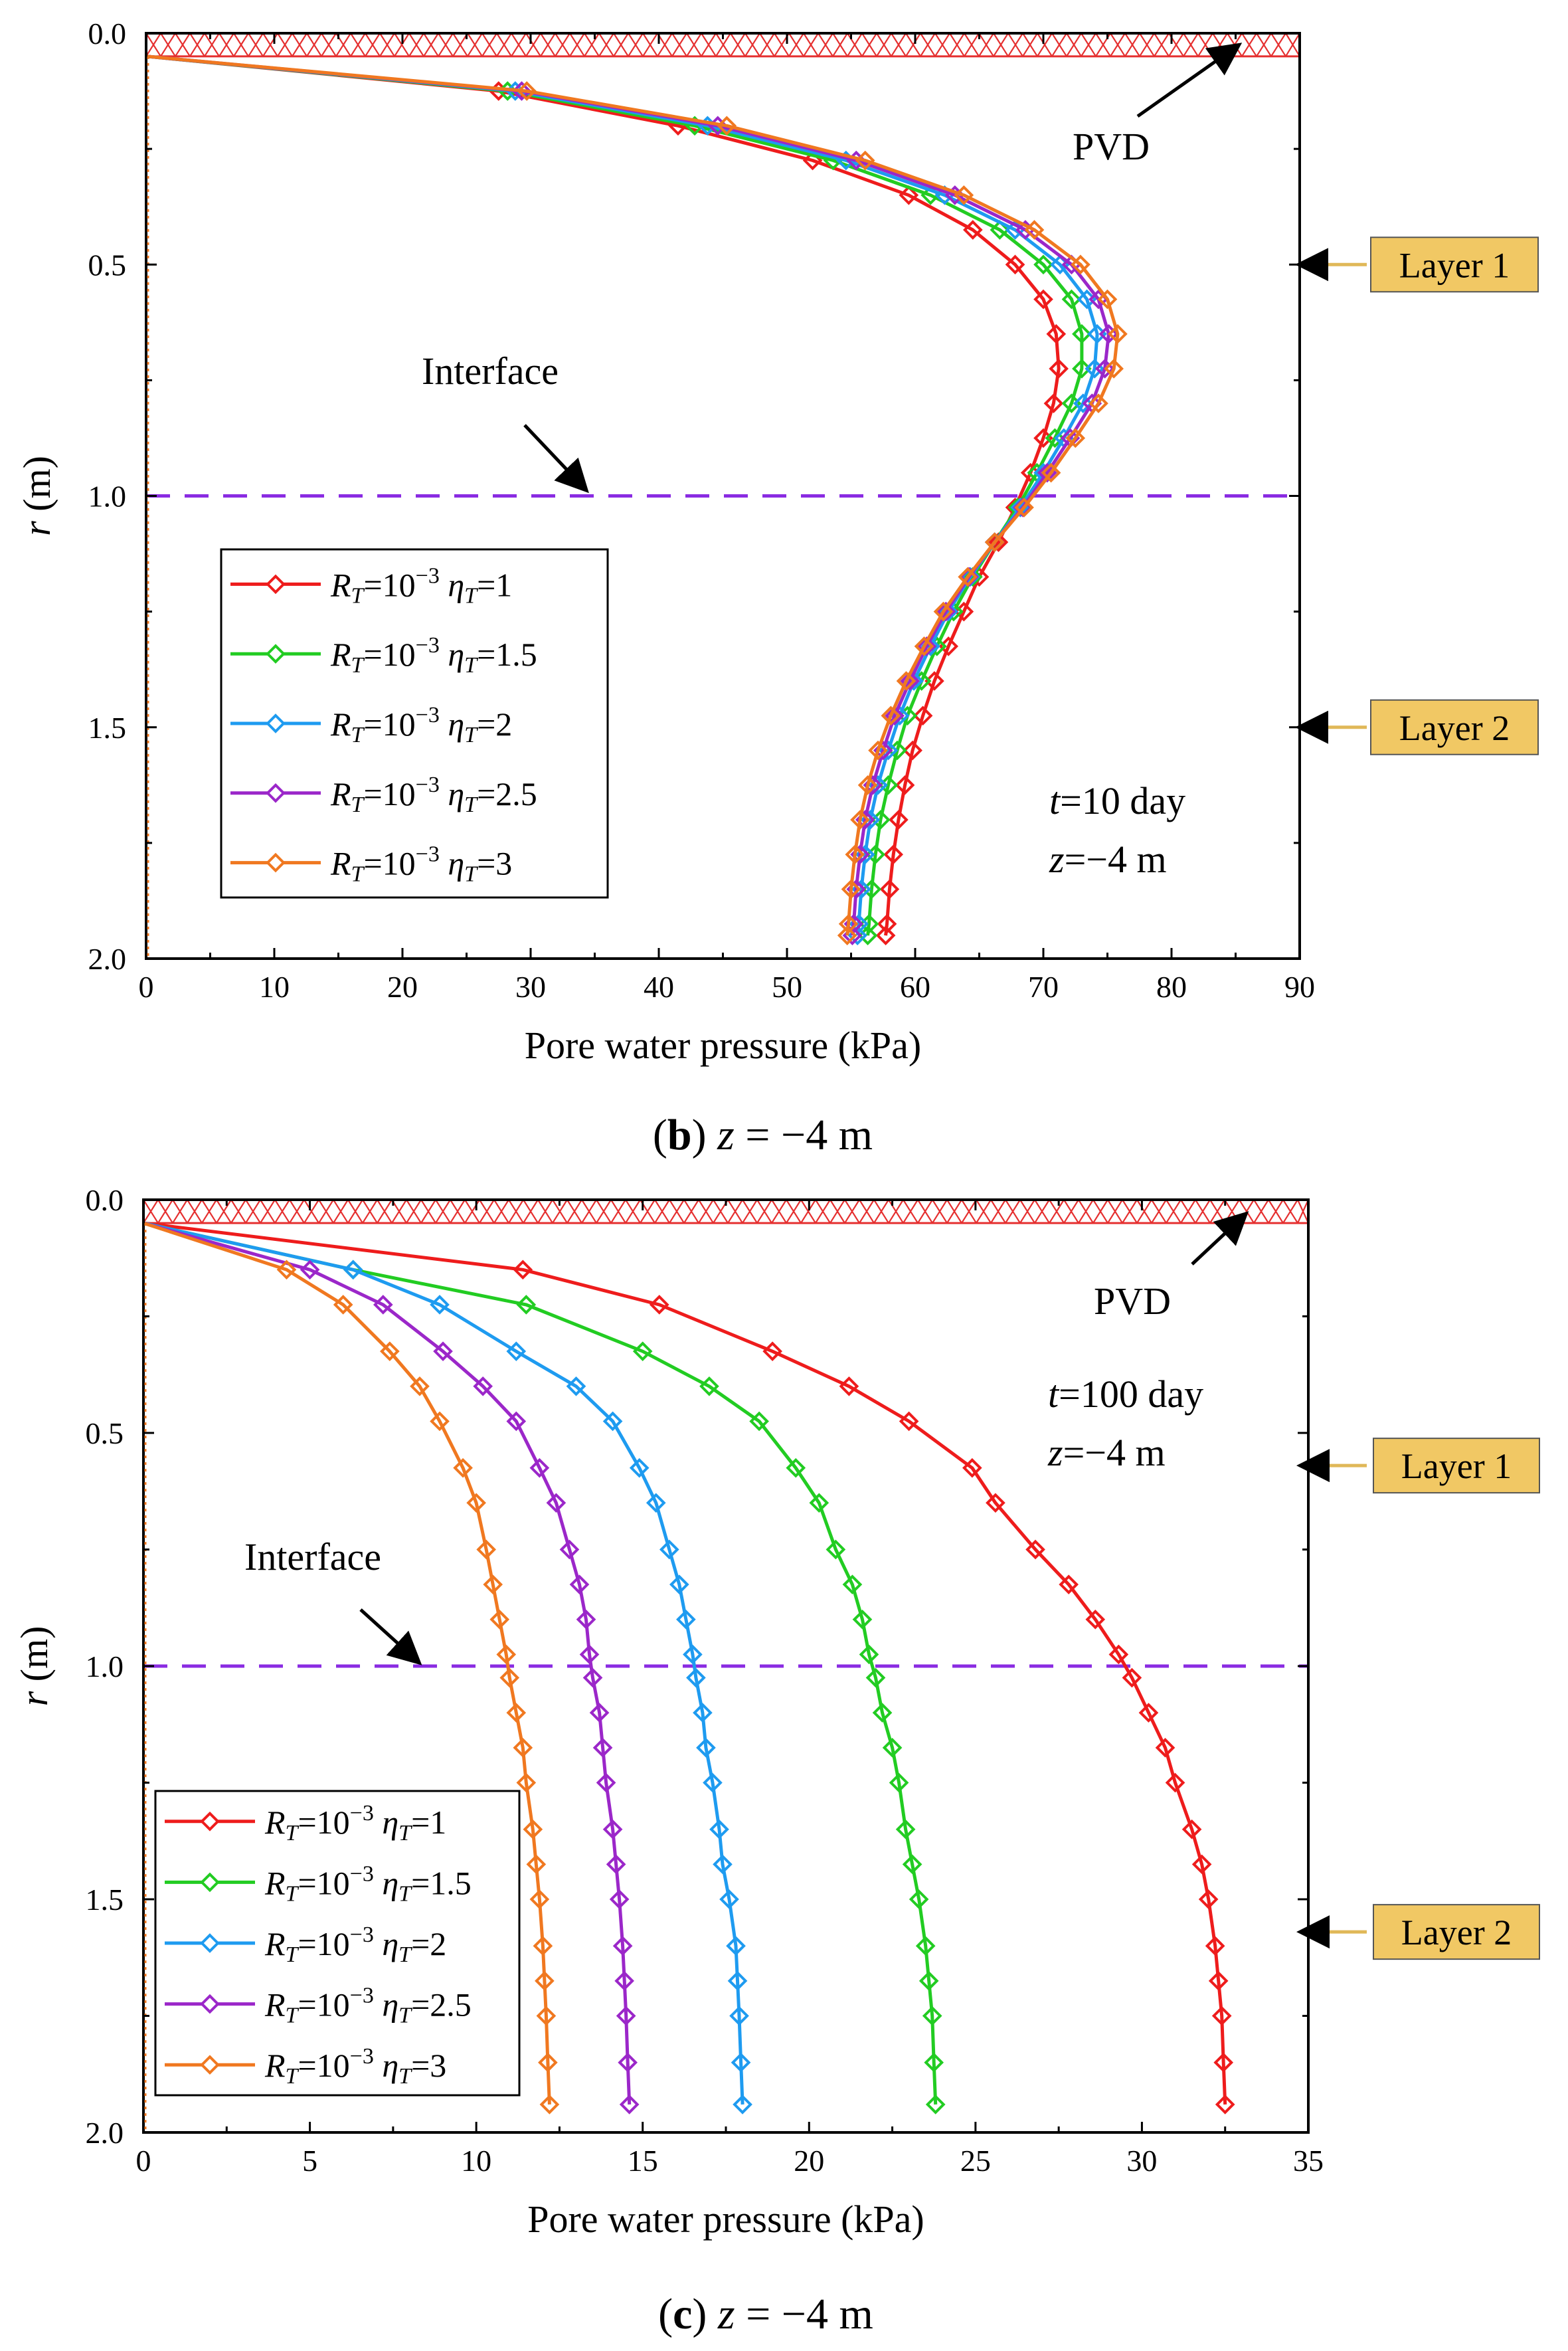  What do you see at coordinates (355, 1823) in the screenshot?
I see `legend-label: RT=10−3 ηT=1` at bounding box center [355, 1823].